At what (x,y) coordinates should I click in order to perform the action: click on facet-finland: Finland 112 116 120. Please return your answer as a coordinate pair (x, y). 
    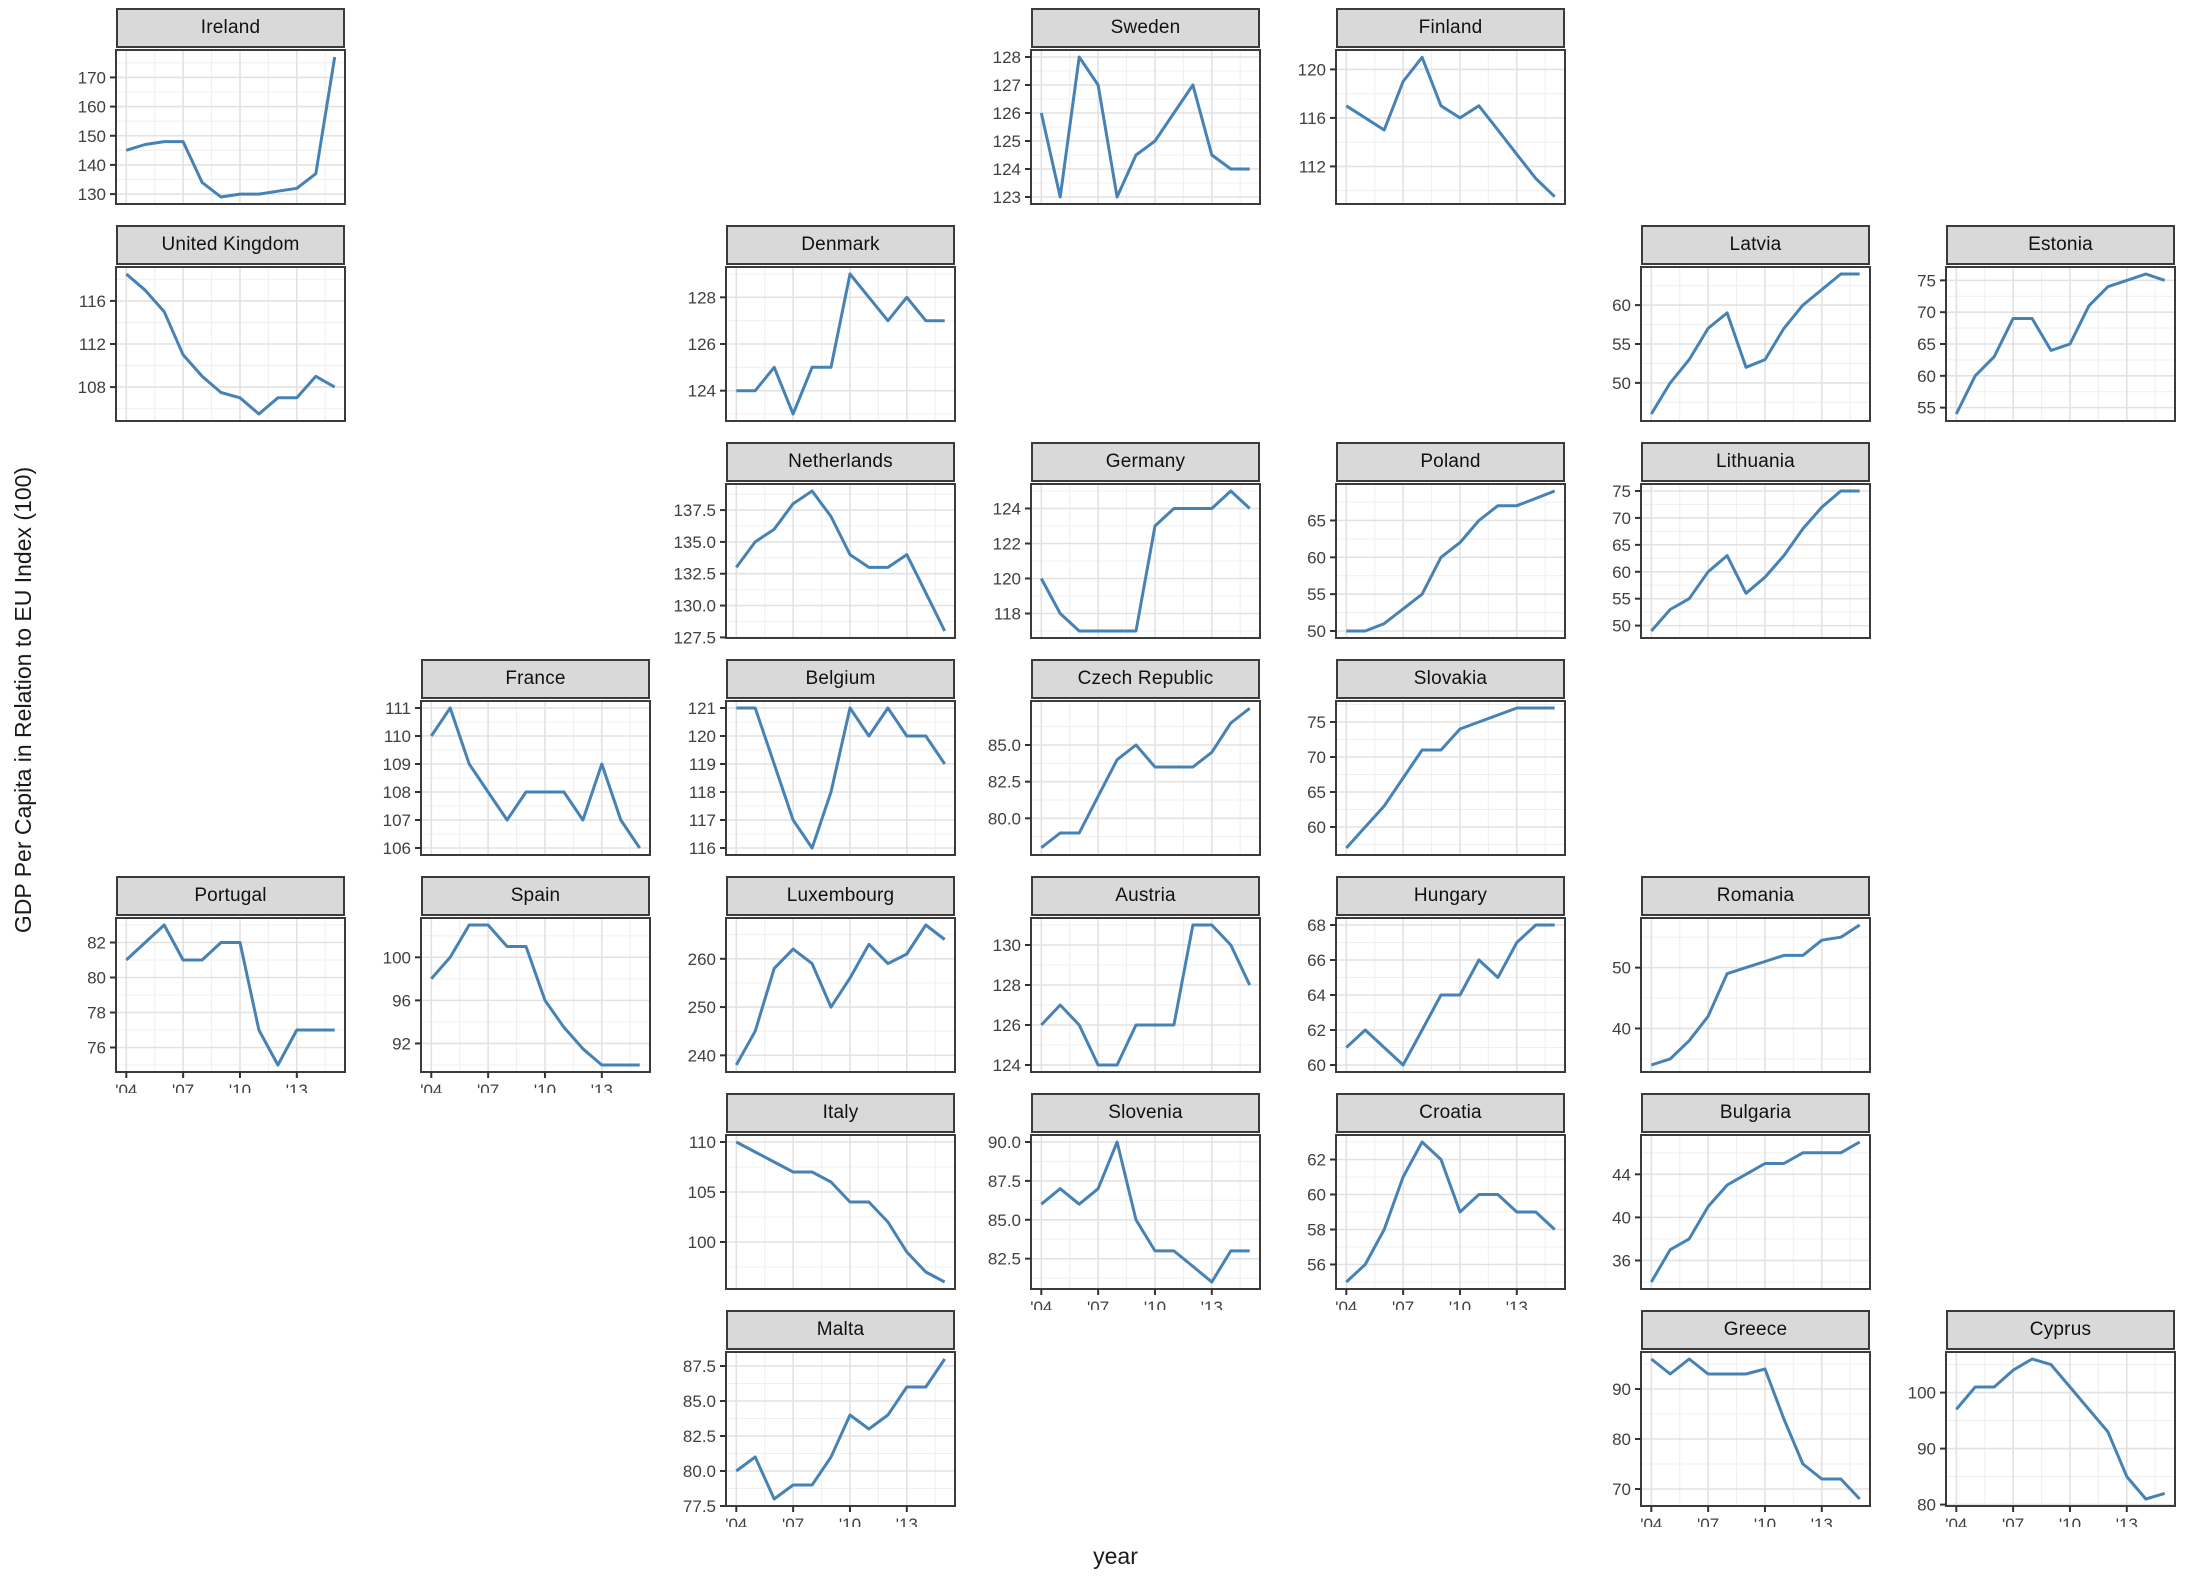
    Looking at the image, I should click on (1420, 116).